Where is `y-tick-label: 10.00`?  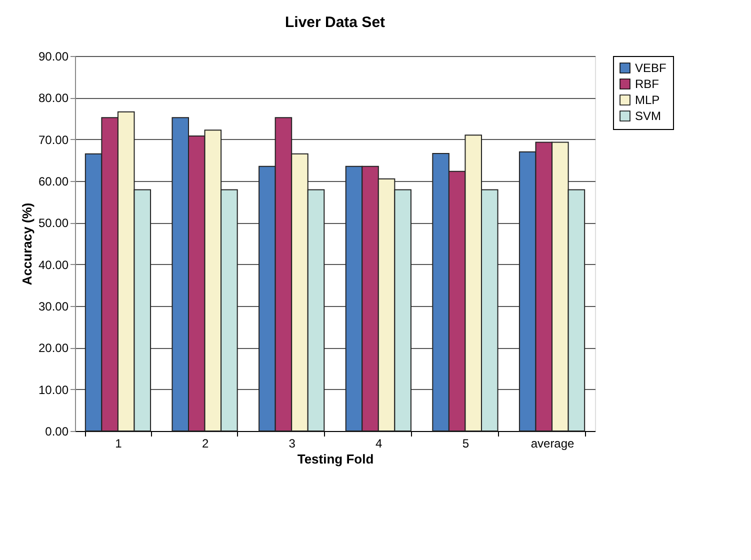 y-tick-label: 10.00 is located at coordinates (53, 389).